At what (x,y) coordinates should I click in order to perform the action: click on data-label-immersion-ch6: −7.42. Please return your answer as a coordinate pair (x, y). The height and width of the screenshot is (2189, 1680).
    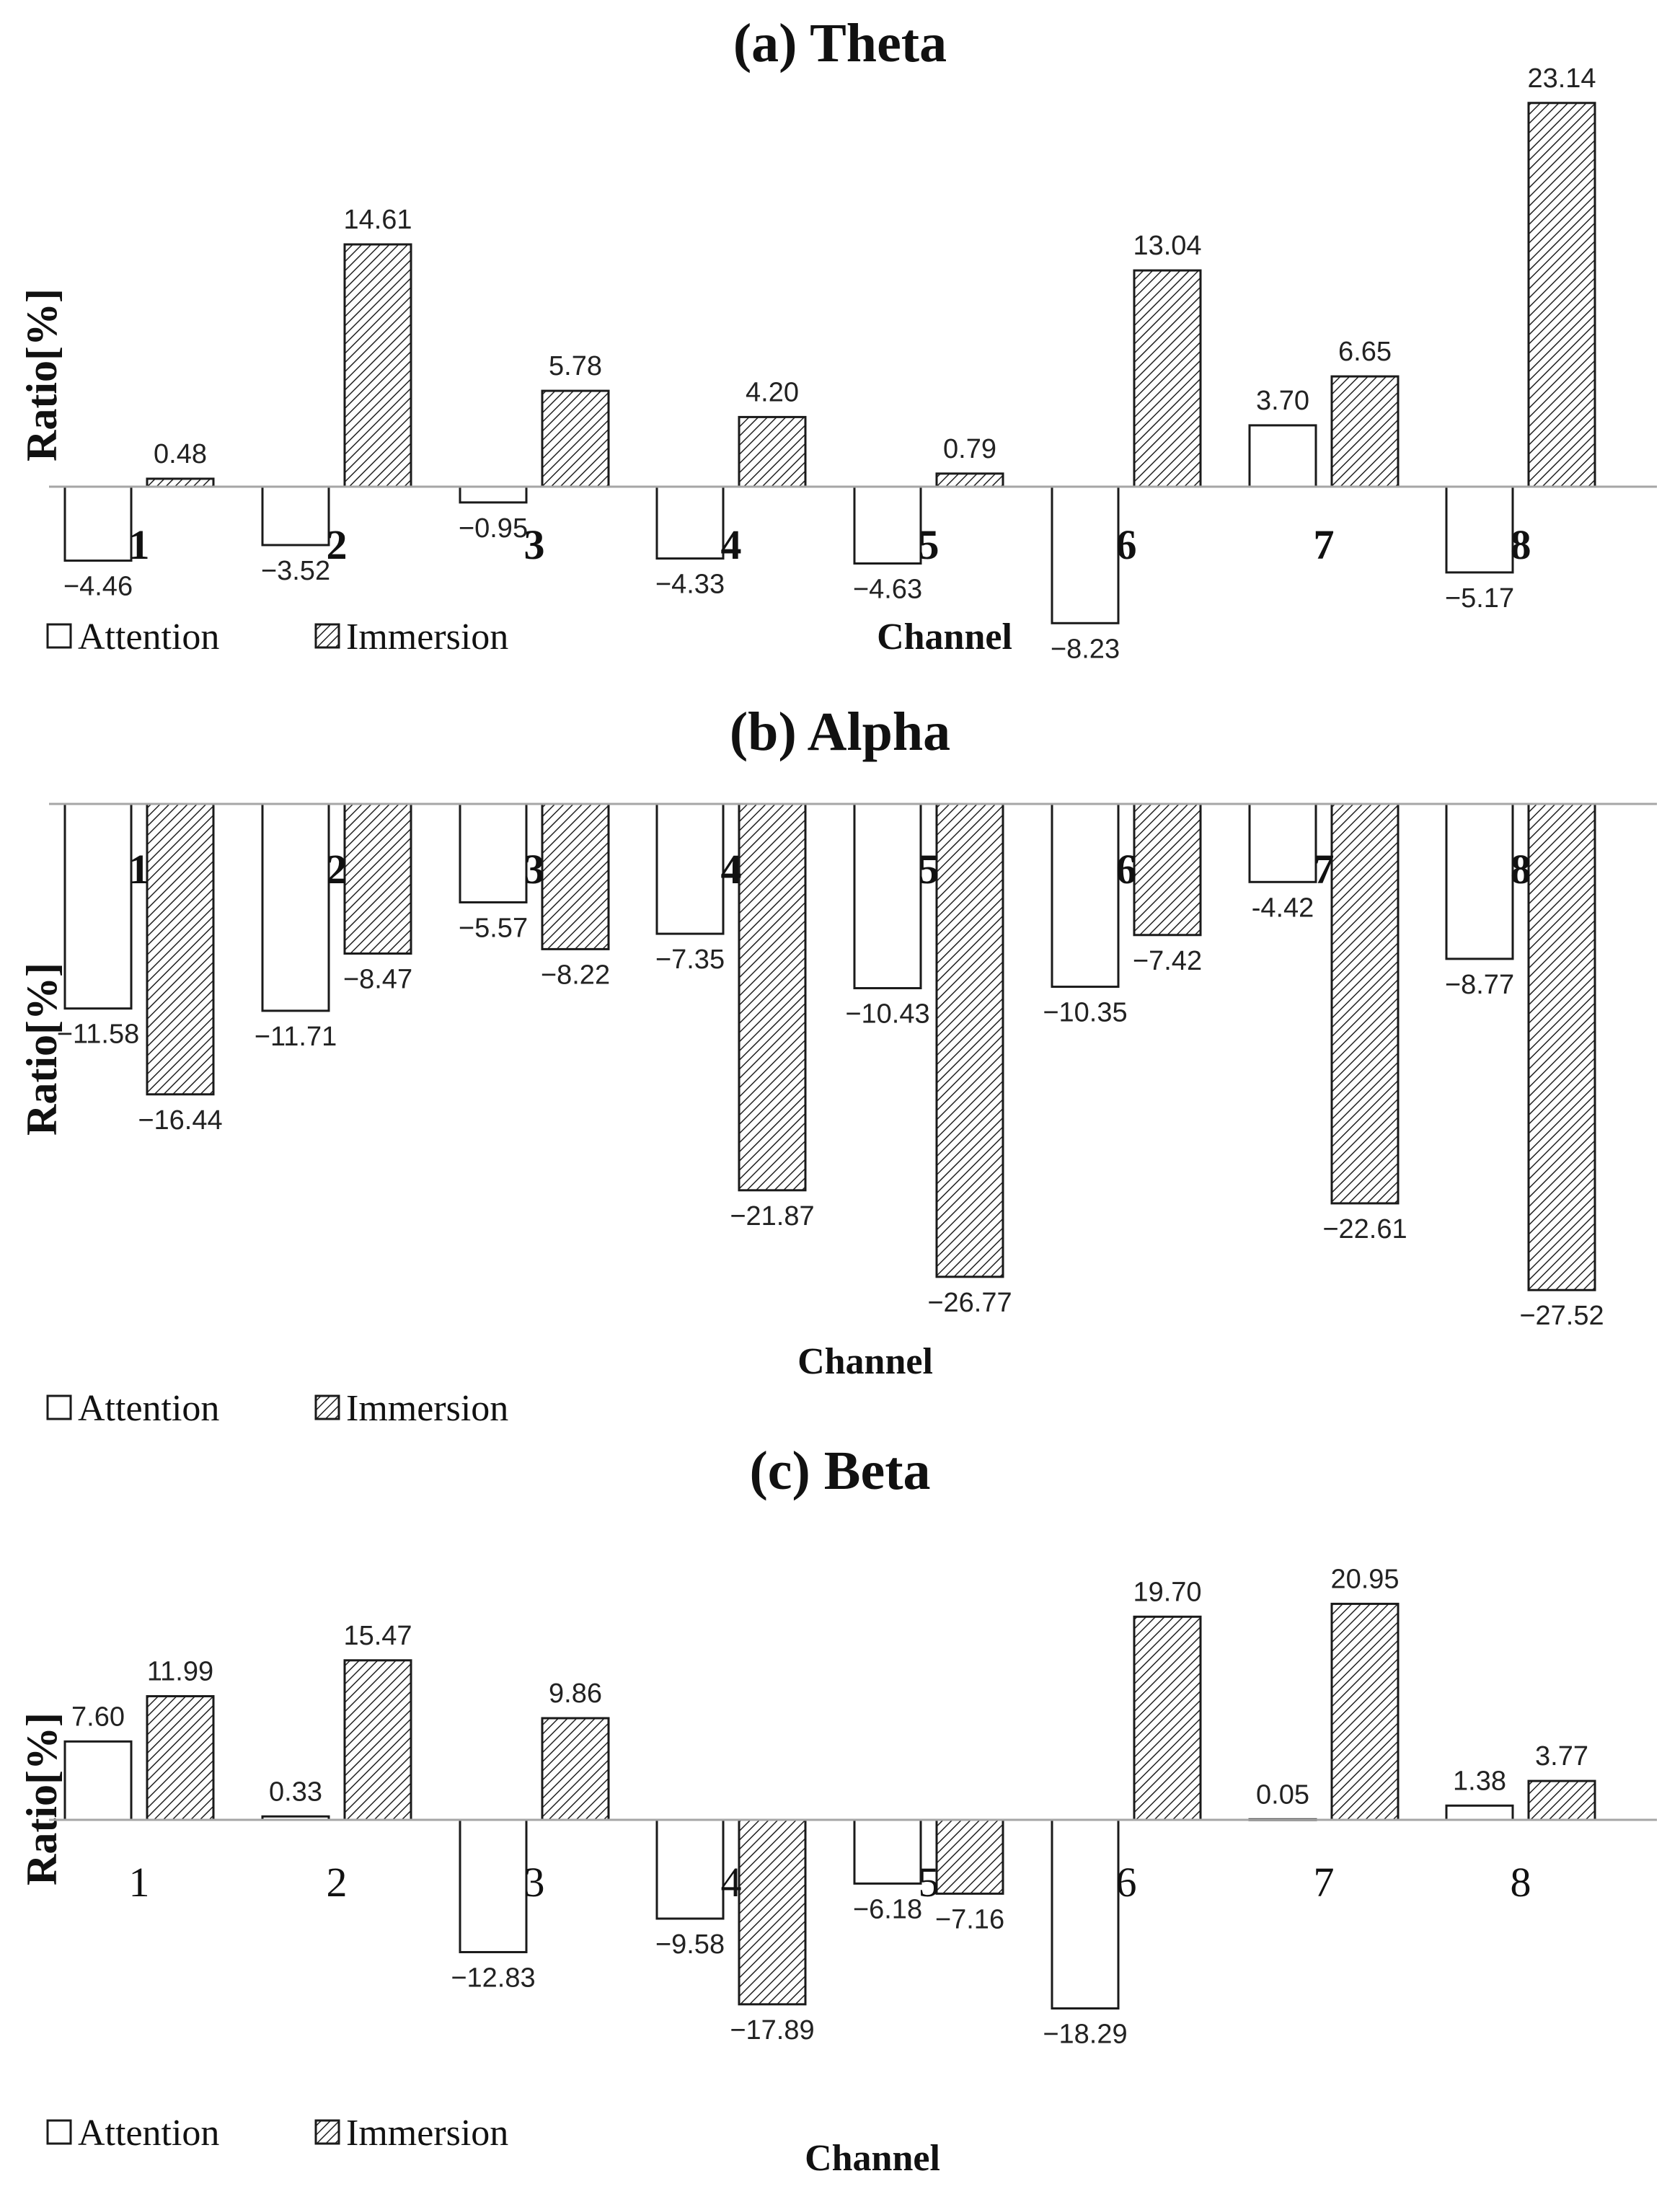
    Looking at the image, I should click on (1167, 961).